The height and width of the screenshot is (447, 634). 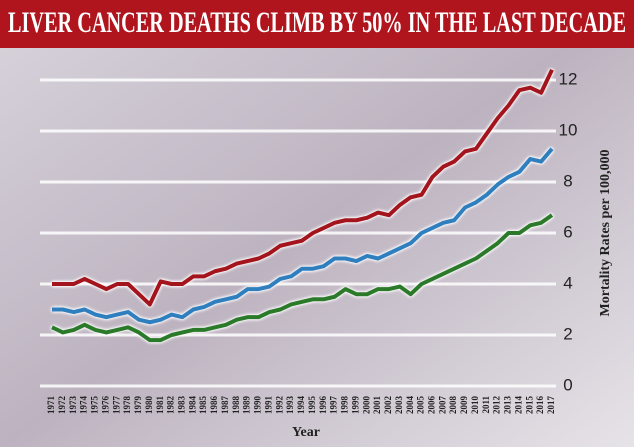 I want to click on x-axis-label: Year, so click(x=306, y=432).